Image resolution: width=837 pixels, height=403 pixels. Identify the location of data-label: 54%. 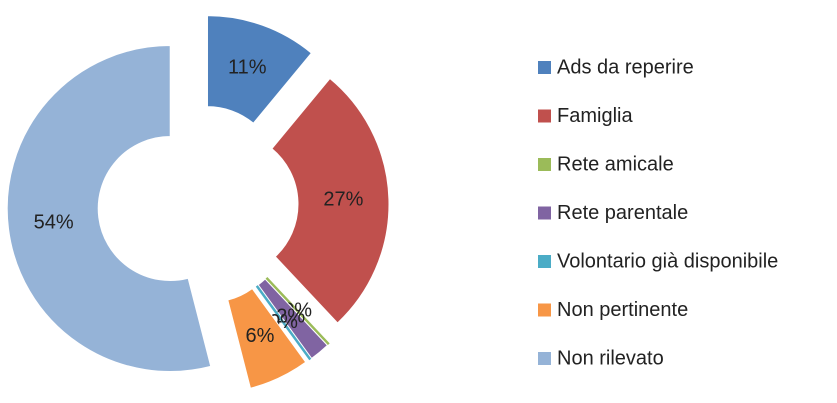
(54, 223).